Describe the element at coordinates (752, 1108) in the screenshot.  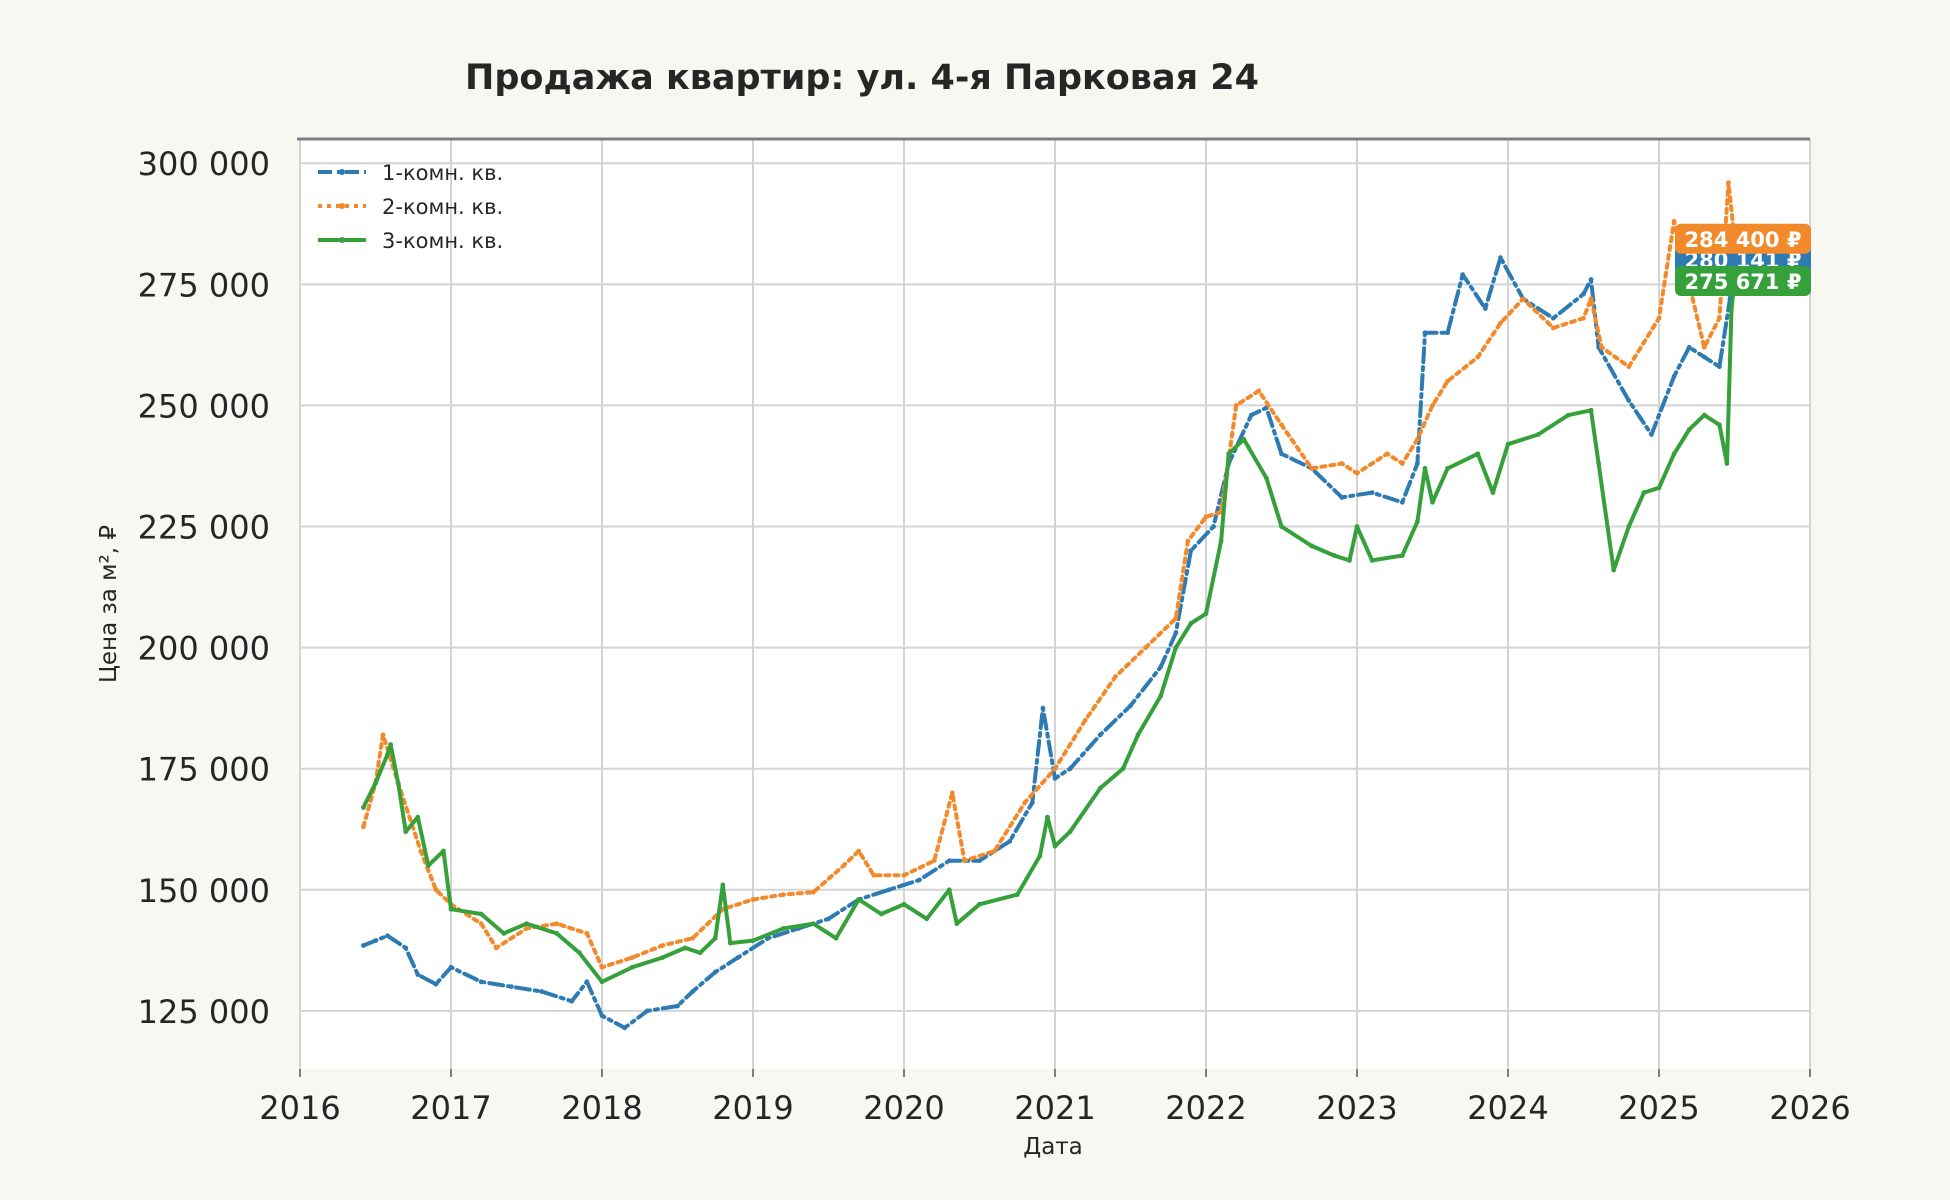
I see `x-tick-label: 2019` at that location.